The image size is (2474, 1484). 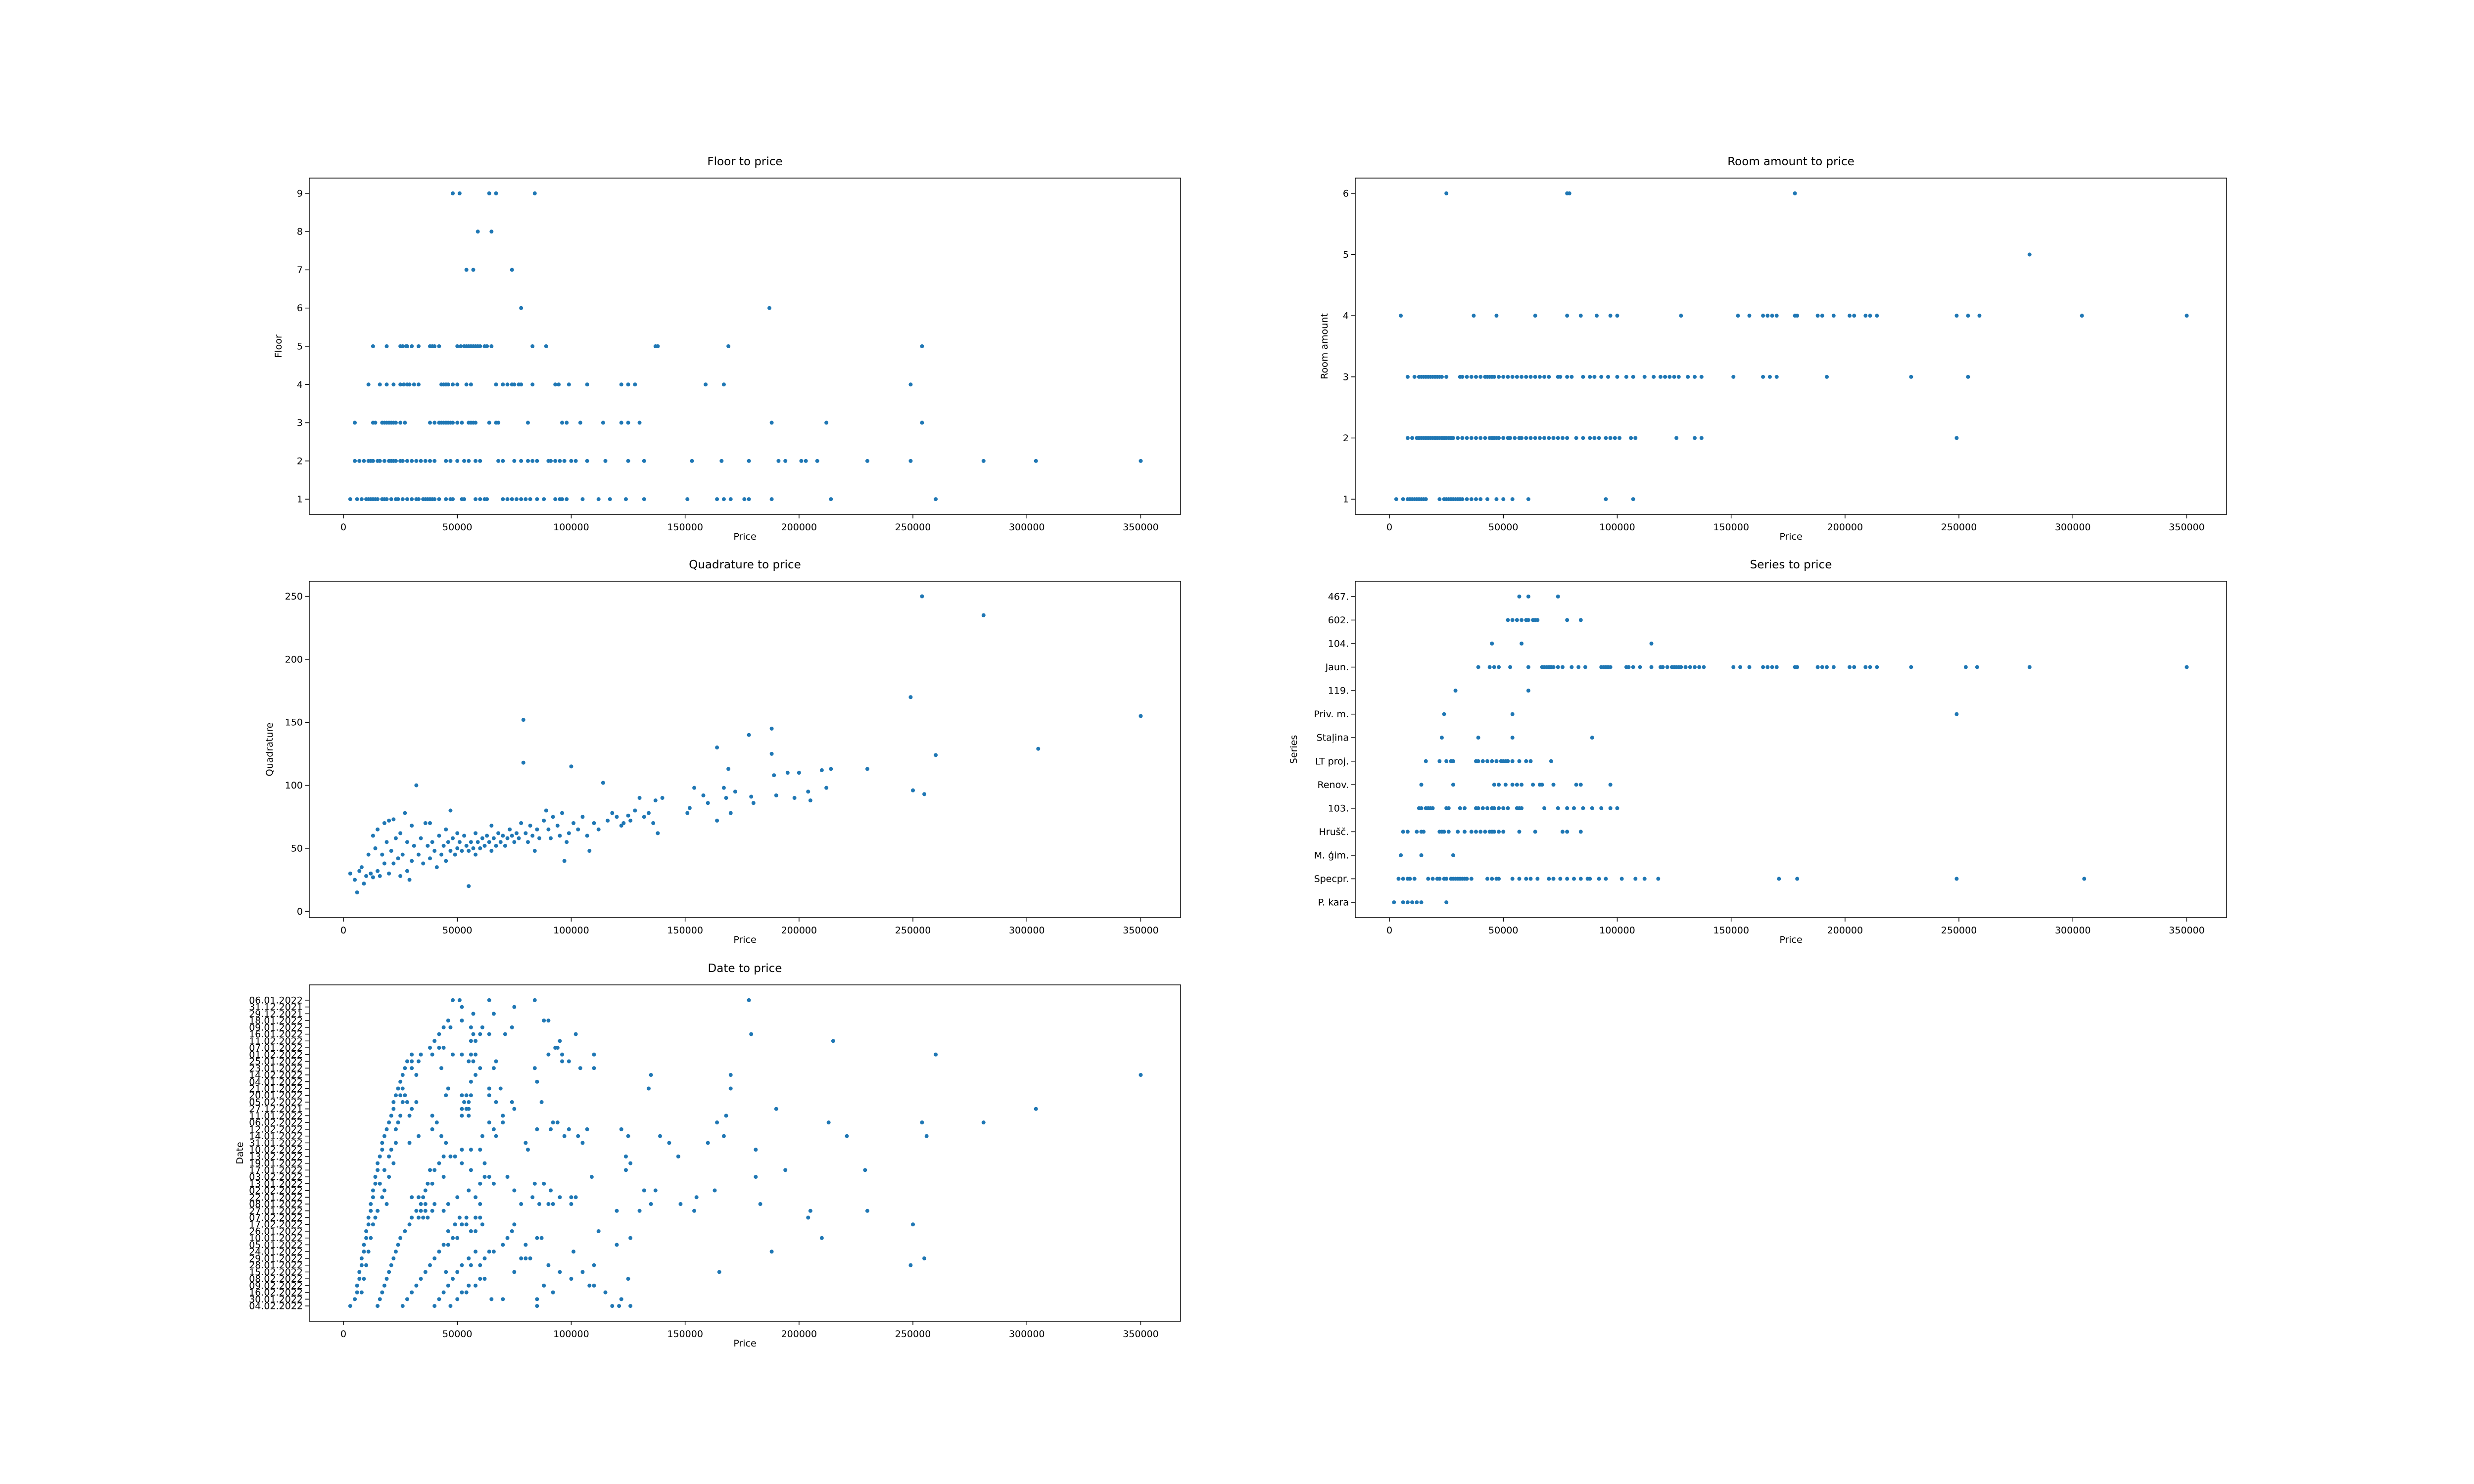 I want to click on svg-text: 05.02.2022, so click(x=276, y=1102).